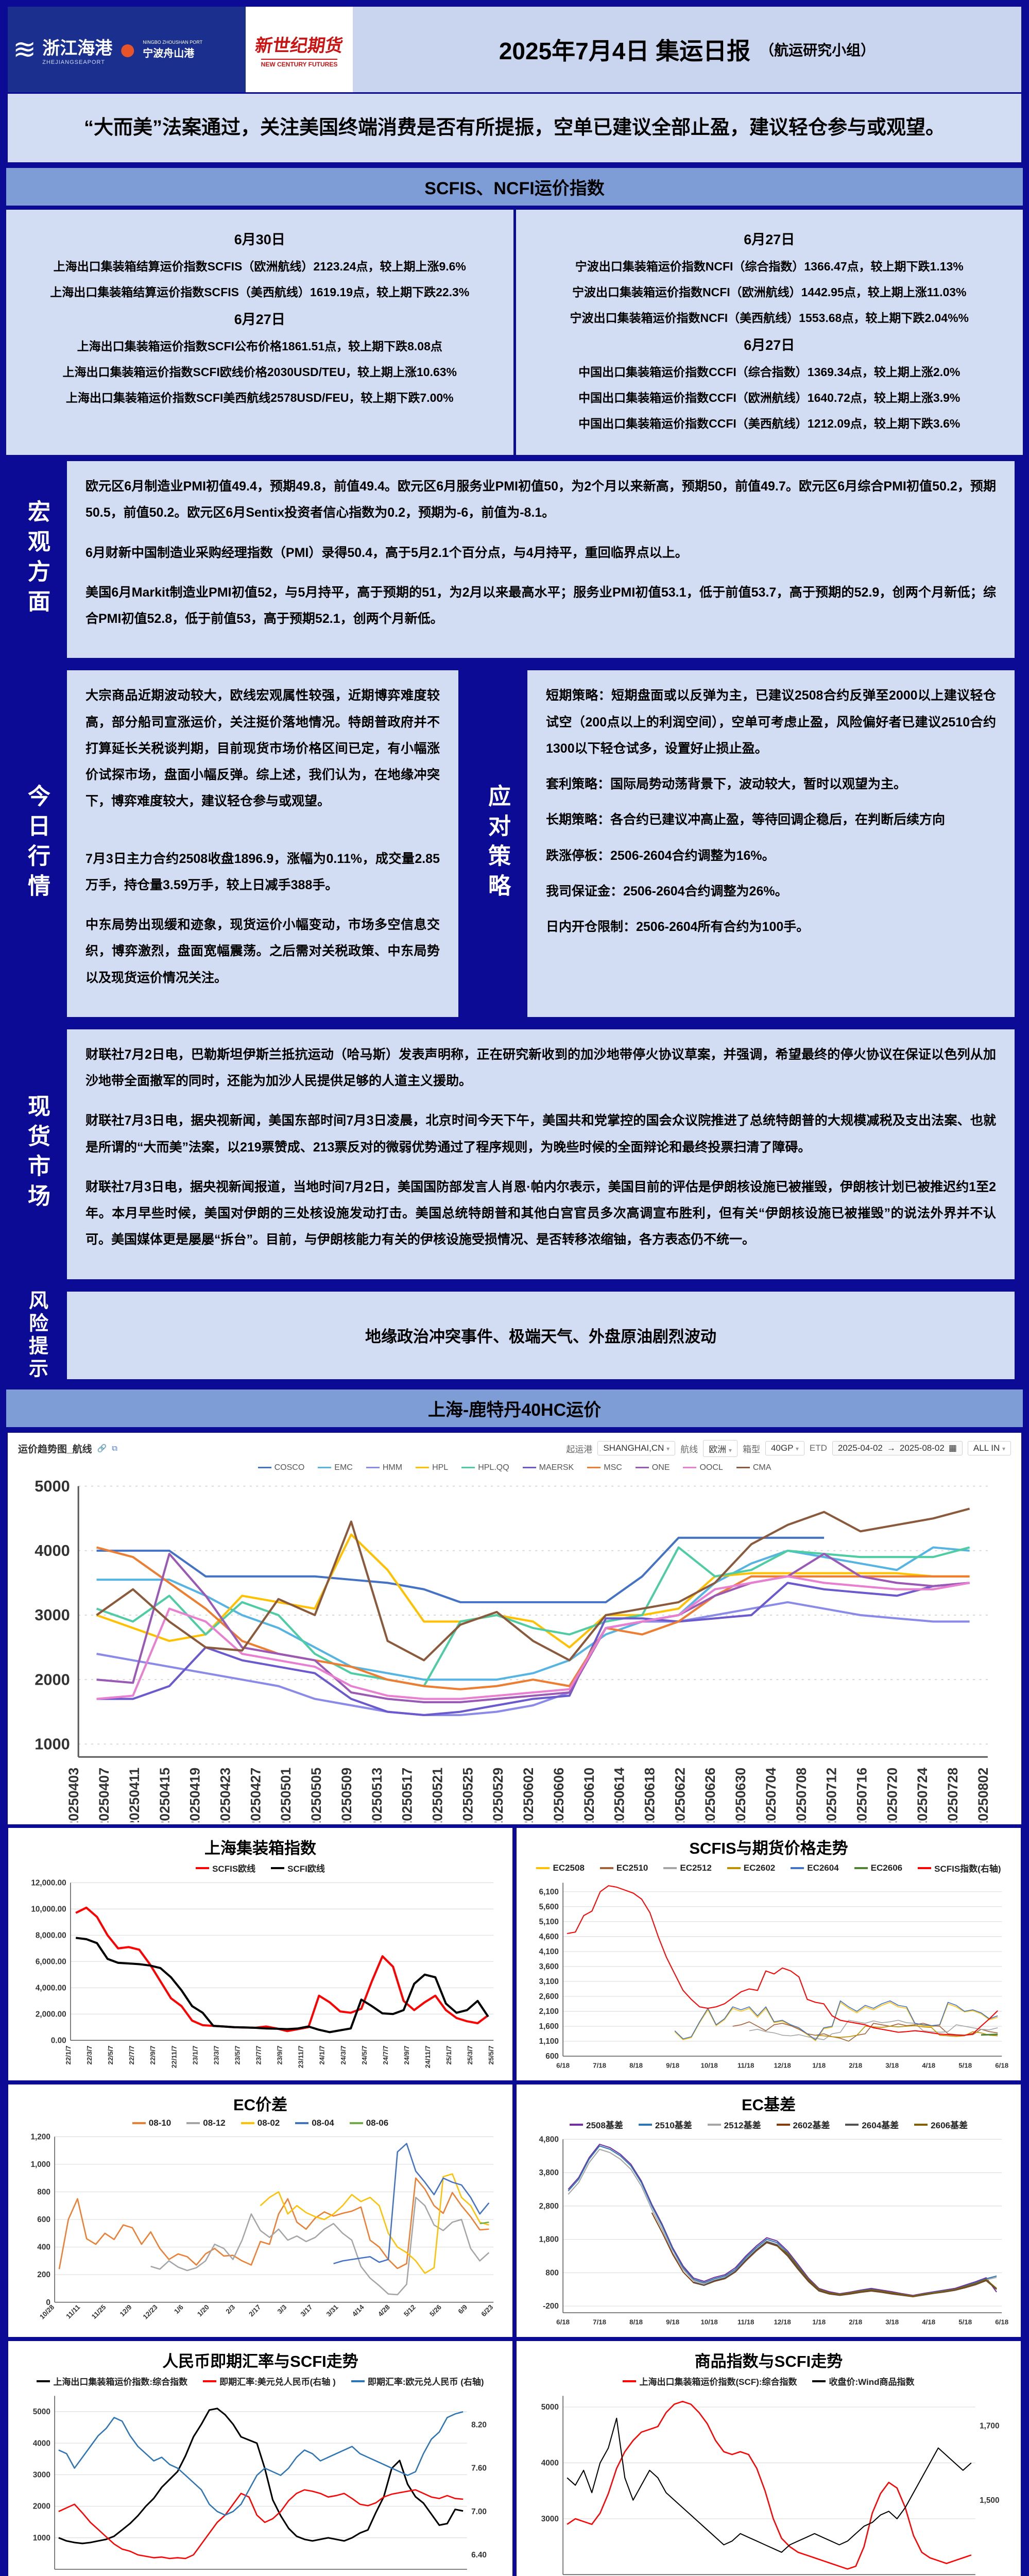  What do you see at coordinates (298, 1868) in the screenshot?
I see `legend-item: SCFI欧线` at bounding box center [298, 1868].